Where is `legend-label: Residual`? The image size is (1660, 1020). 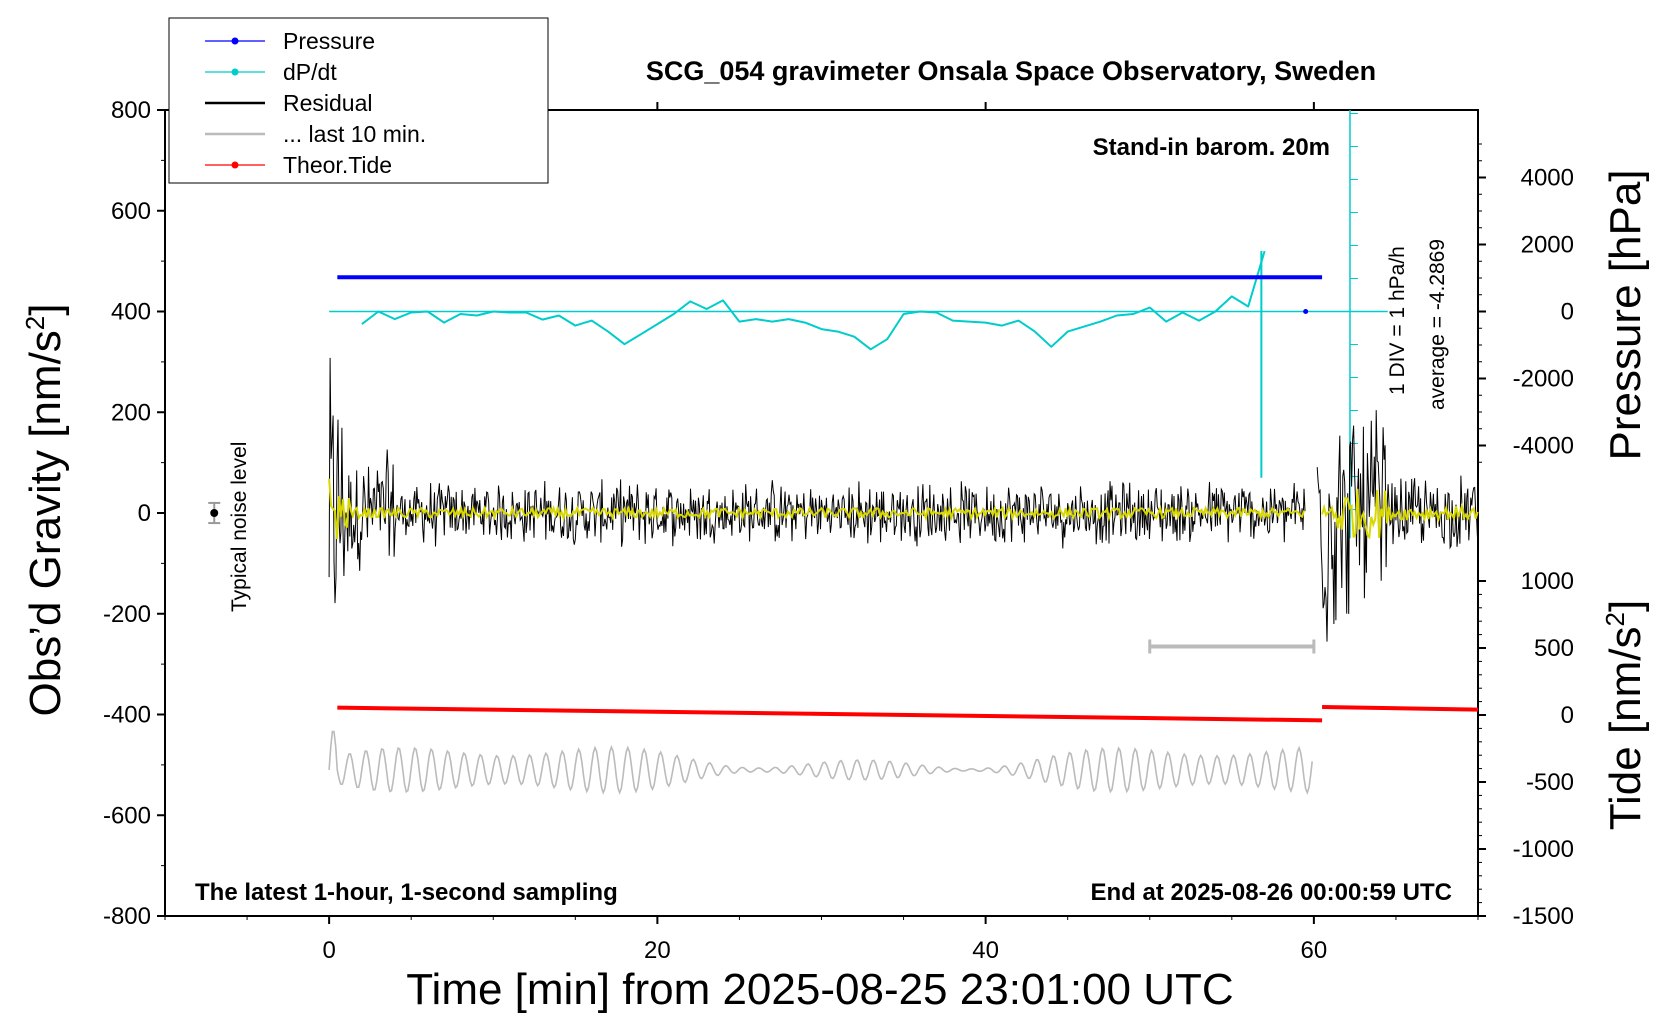 legend-label: Residual is located at coordinates (328, 103).